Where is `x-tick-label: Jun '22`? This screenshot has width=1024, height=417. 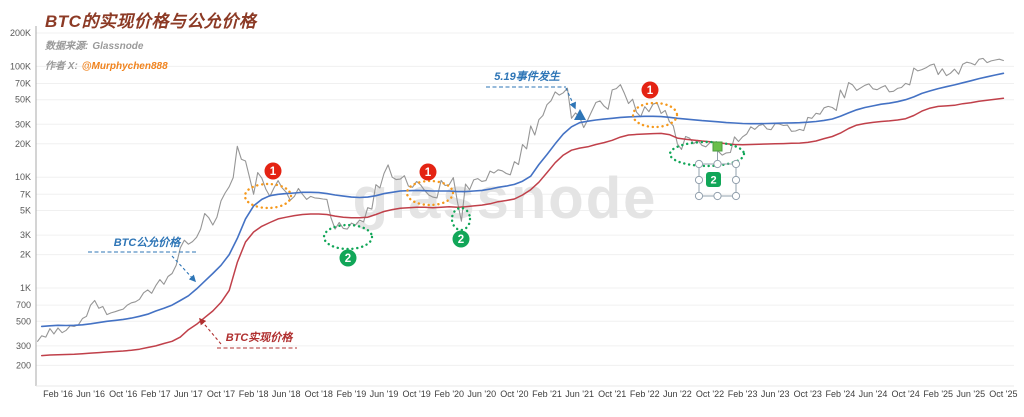 x-tick-label: Jun '22 is located at coordinates (677, 394).